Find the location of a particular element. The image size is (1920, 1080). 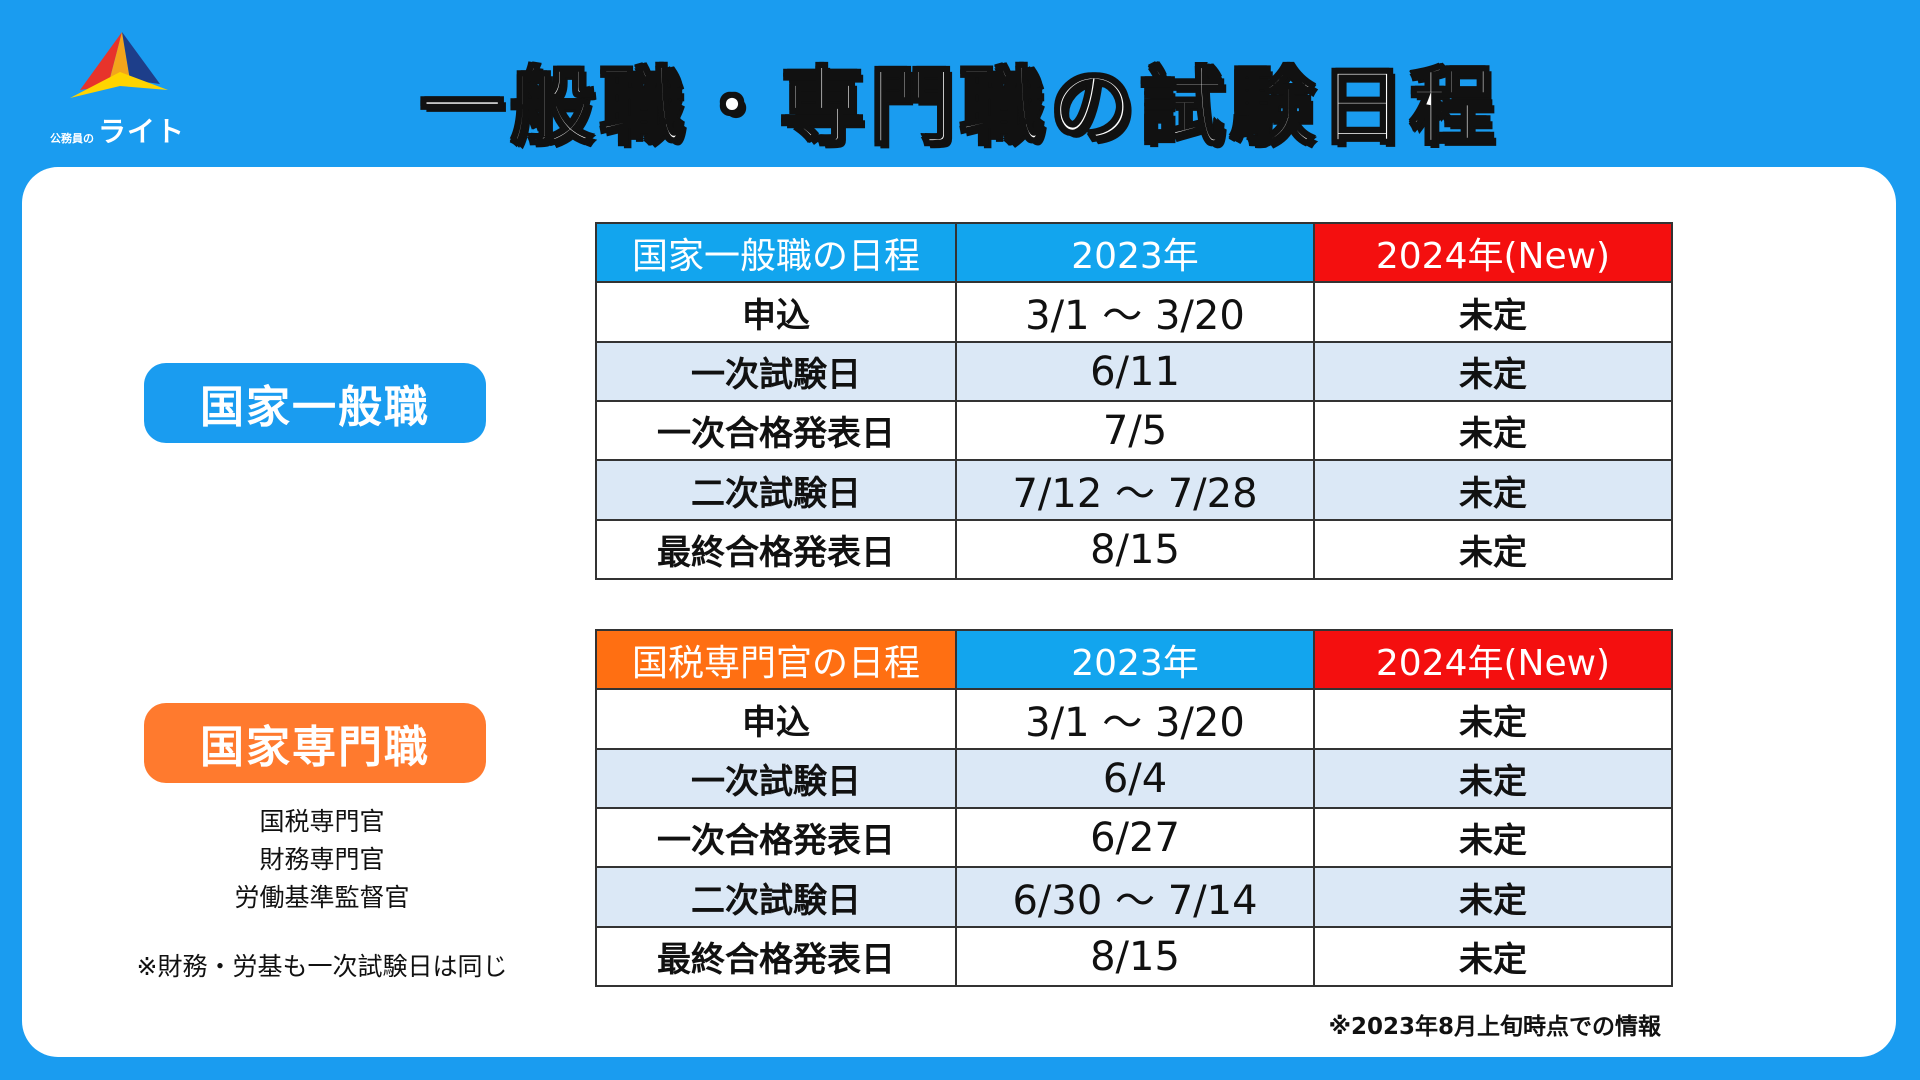

page-title: 一般職・専門職の試験日程 is located at coordinates (959, 107).